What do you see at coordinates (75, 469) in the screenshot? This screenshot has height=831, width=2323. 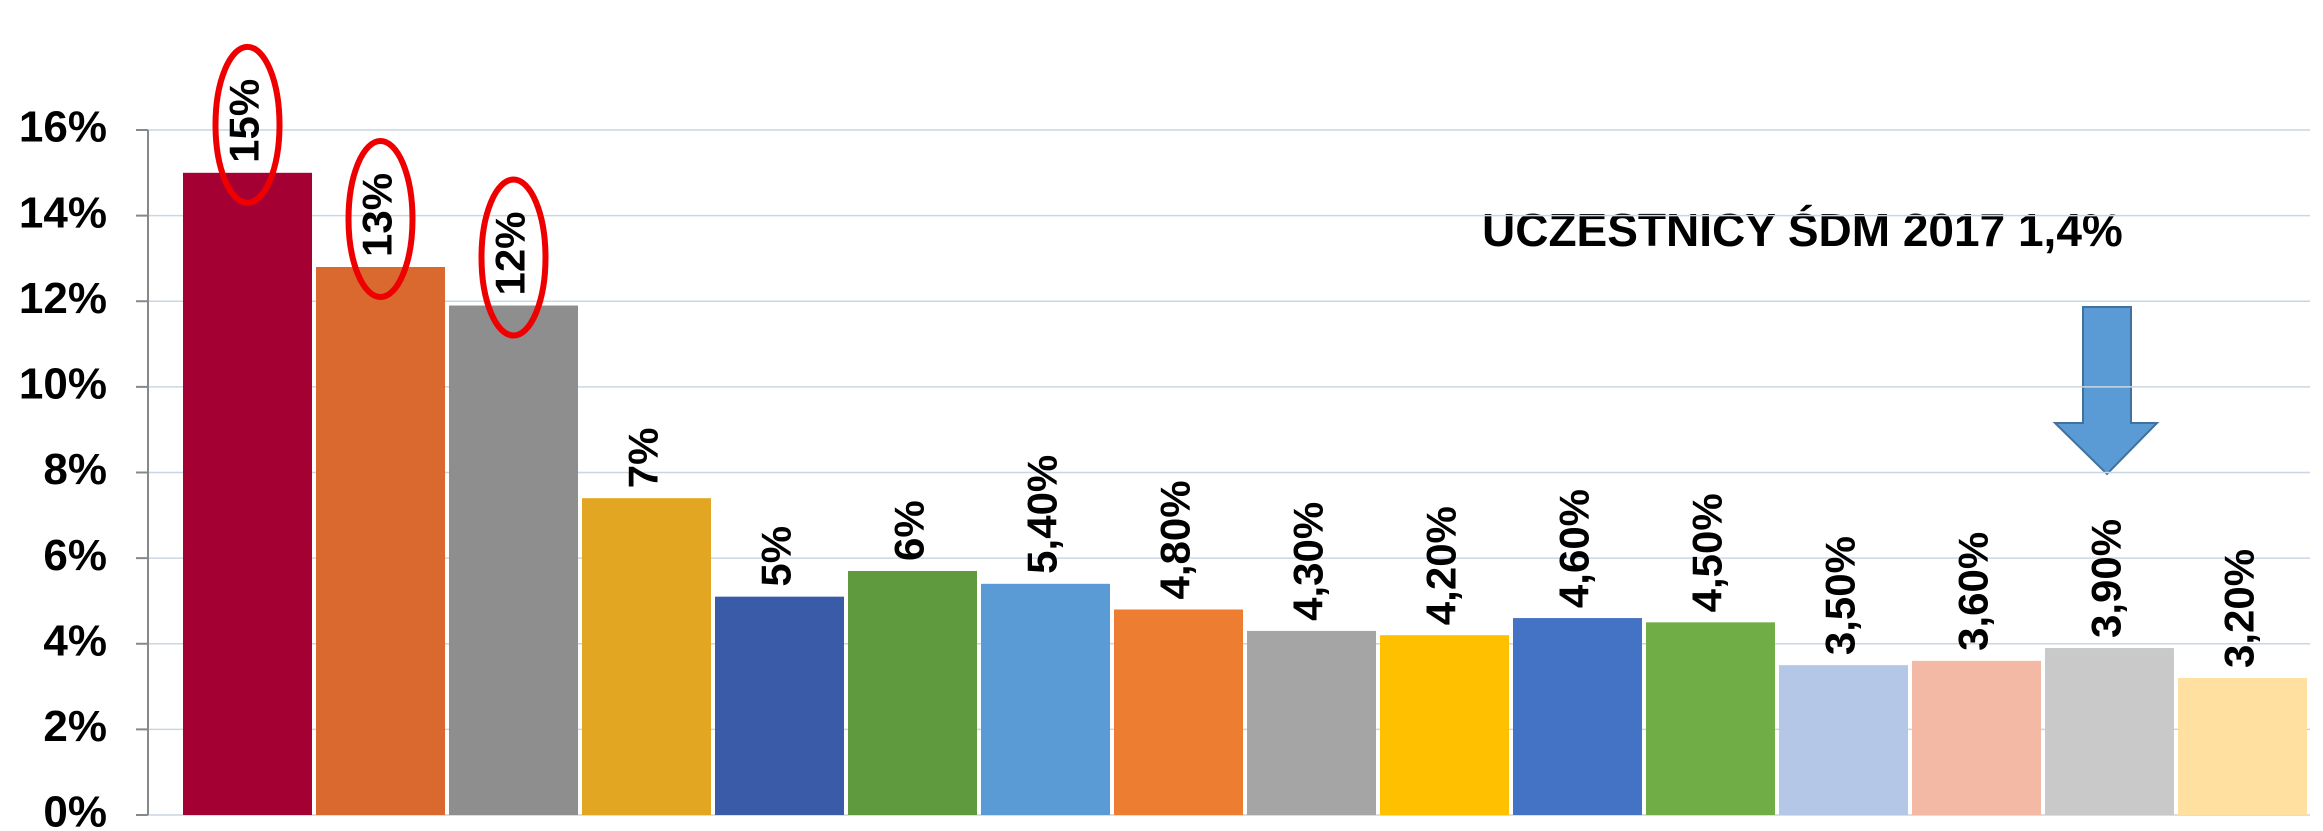 I see `y-tick-label: 8%` at bounding box center [75, 469].